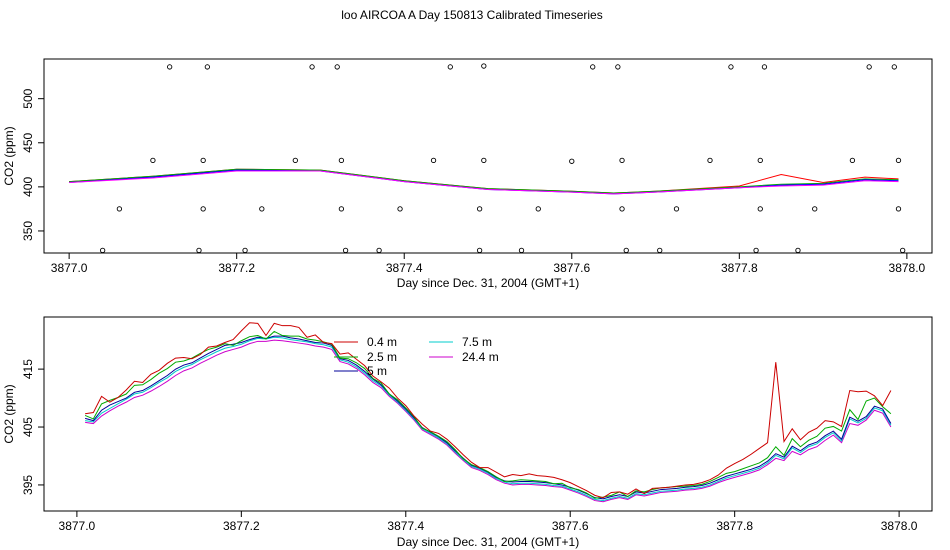  Describe the element at coordinates (405, 526) in the screenshot. I see `bottom-x-tick-label: 3877.4` at that location.